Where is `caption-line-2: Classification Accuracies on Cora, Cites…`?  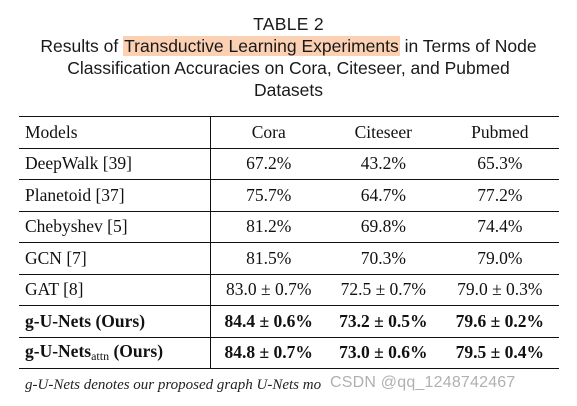 caption-line-2: Classification Accuracies on Cora, Cites… is located at coordinates (288, 68).